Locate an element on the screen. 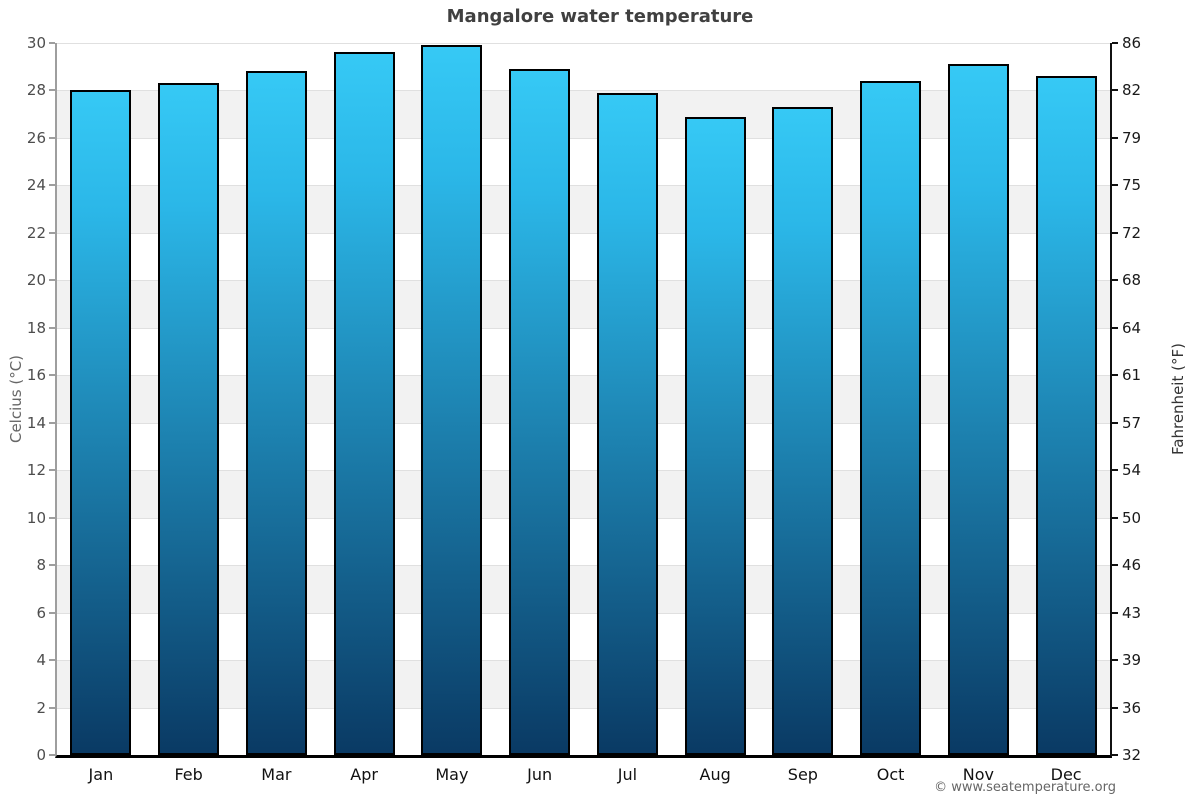 The width and height of the screenshot is (1200, 800). chart-title: Mangalore water temperature is located at coordinates (600, 16).